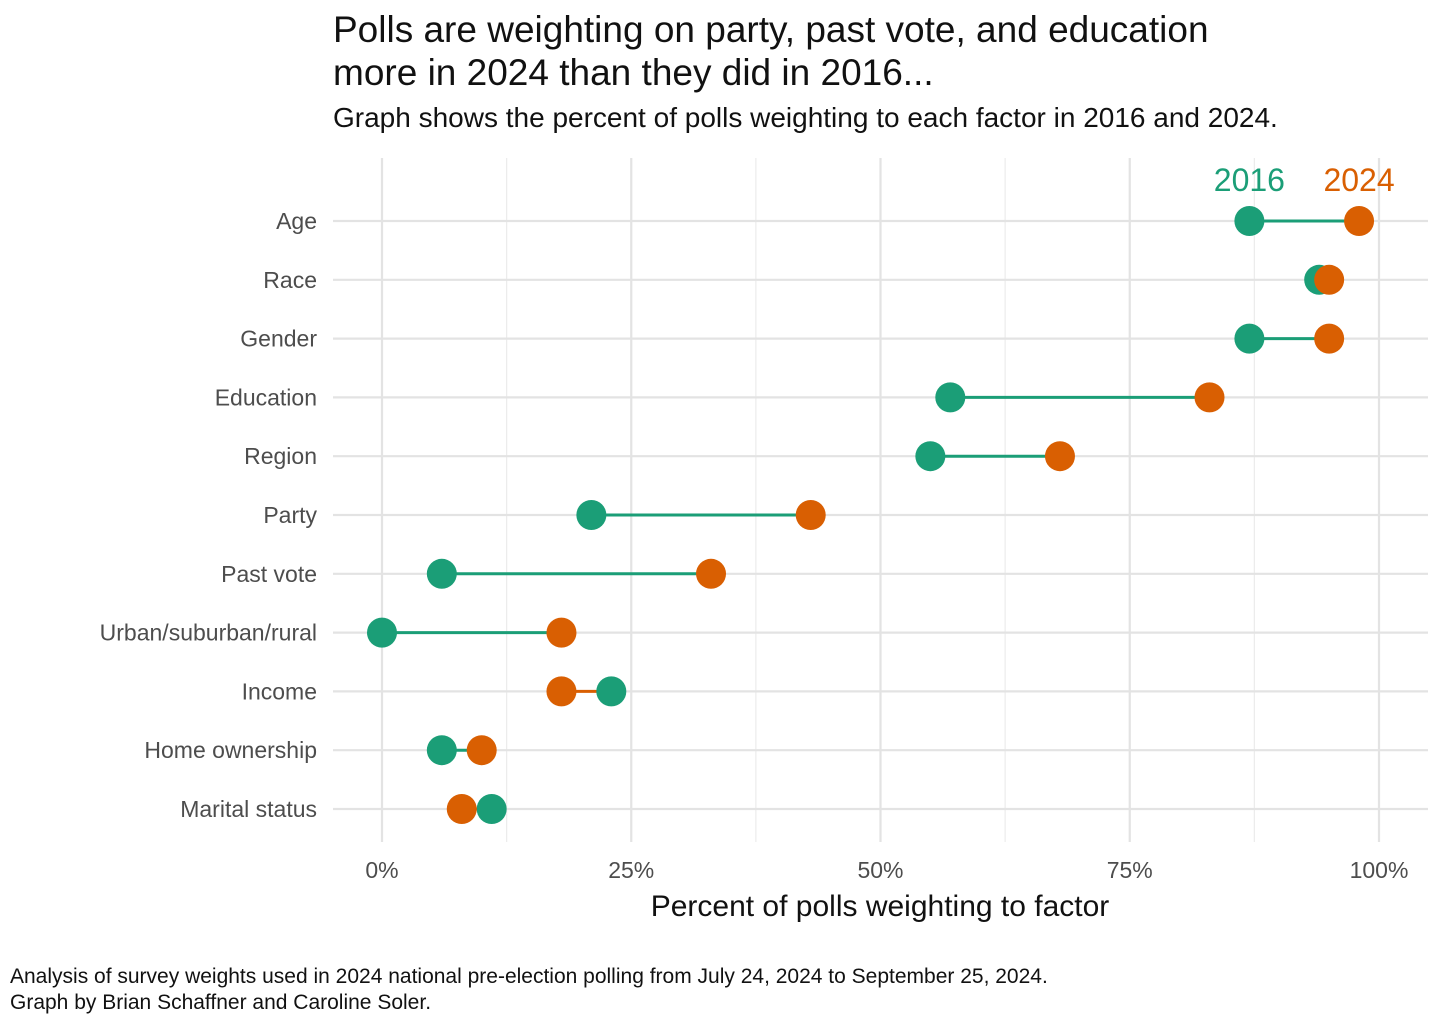  What do you see at coordinates (278, 339) in the screenshot?
I see `y-tick-label: Gender` at bounding box center [278, 339].